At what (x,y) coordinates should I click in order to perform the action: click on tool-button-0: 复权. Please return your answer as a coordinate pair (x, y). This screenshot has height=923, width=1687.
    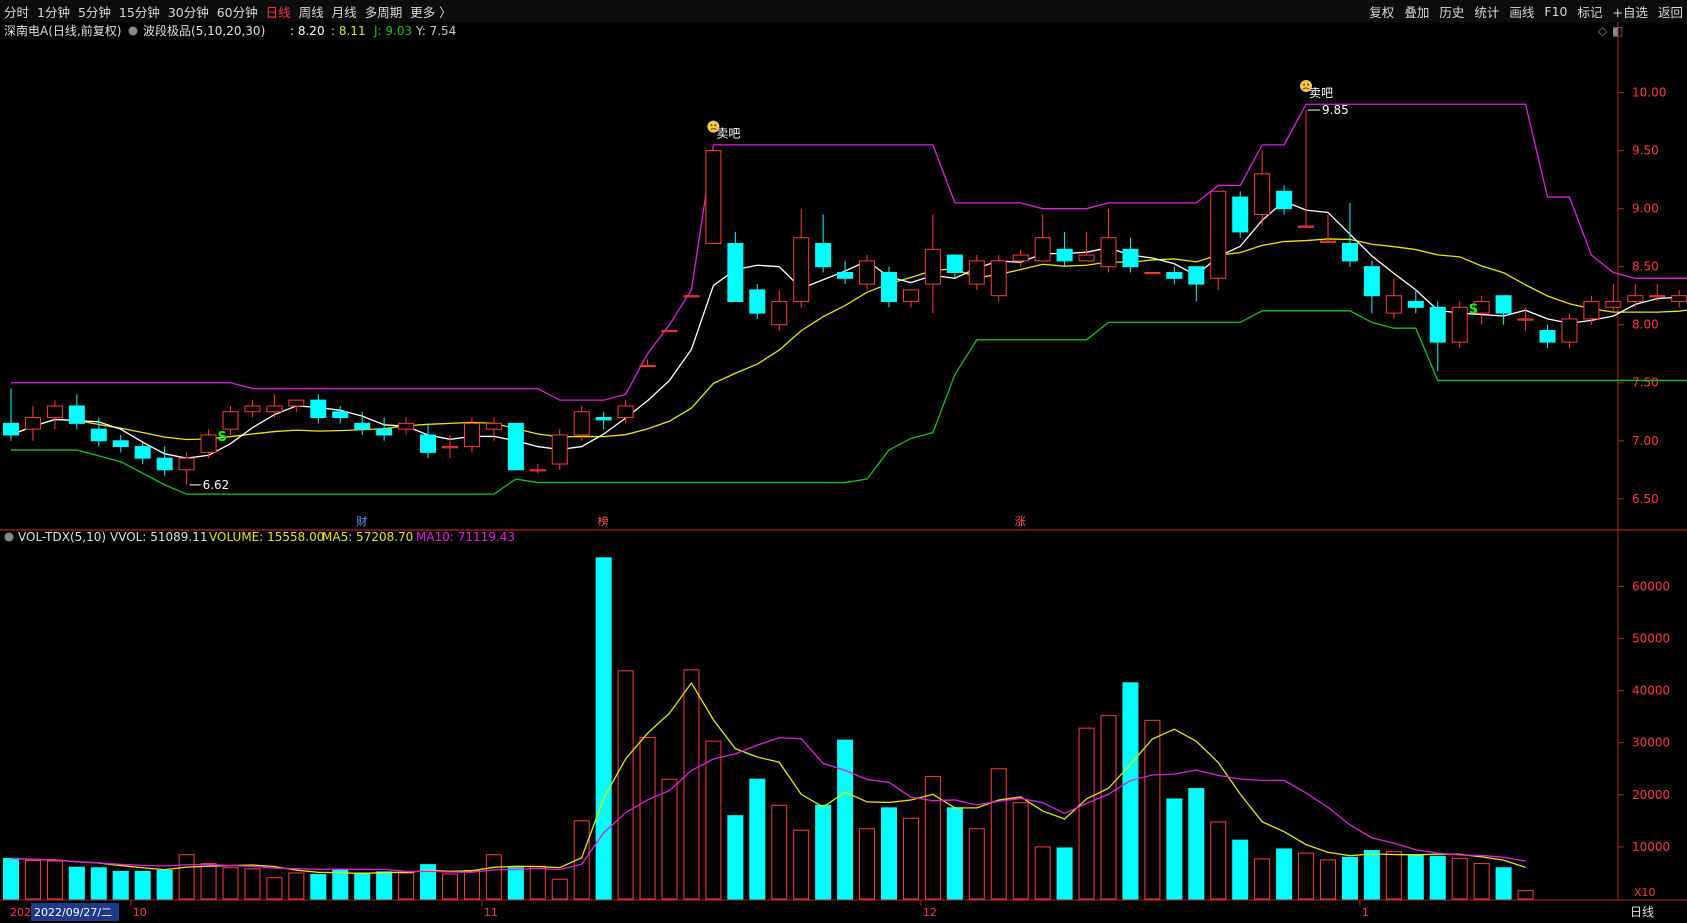
    Looking at the image, I should click on (1382, 12).